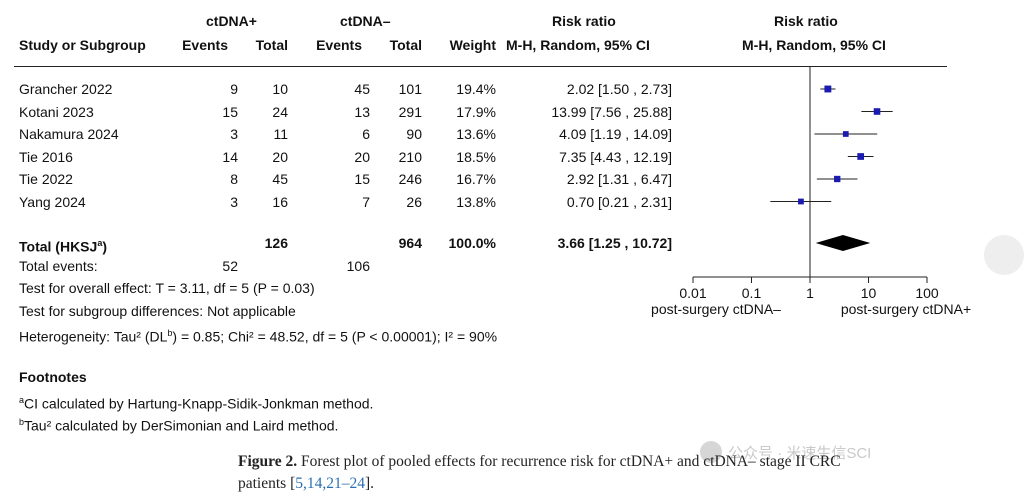  What do you see at coordinates (362, 156) in the screenshot?
I see `events-ctdna-neg: 20` at bounding box center [362, 156].